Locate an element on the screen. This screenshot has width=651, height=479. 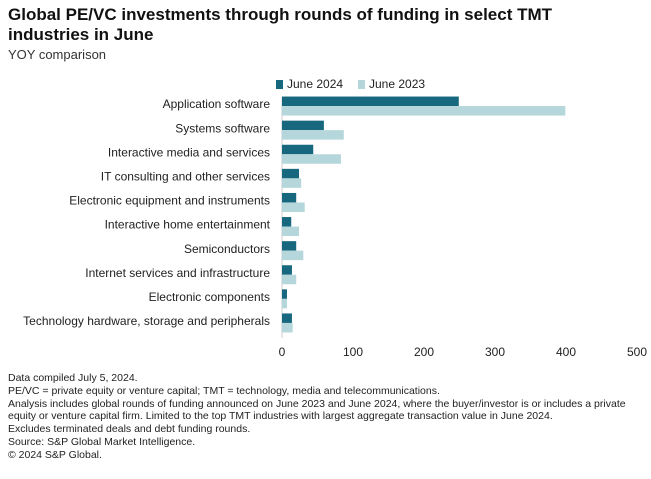
chart-subtitle: YOY comparison is located at coordinates (57, 54).